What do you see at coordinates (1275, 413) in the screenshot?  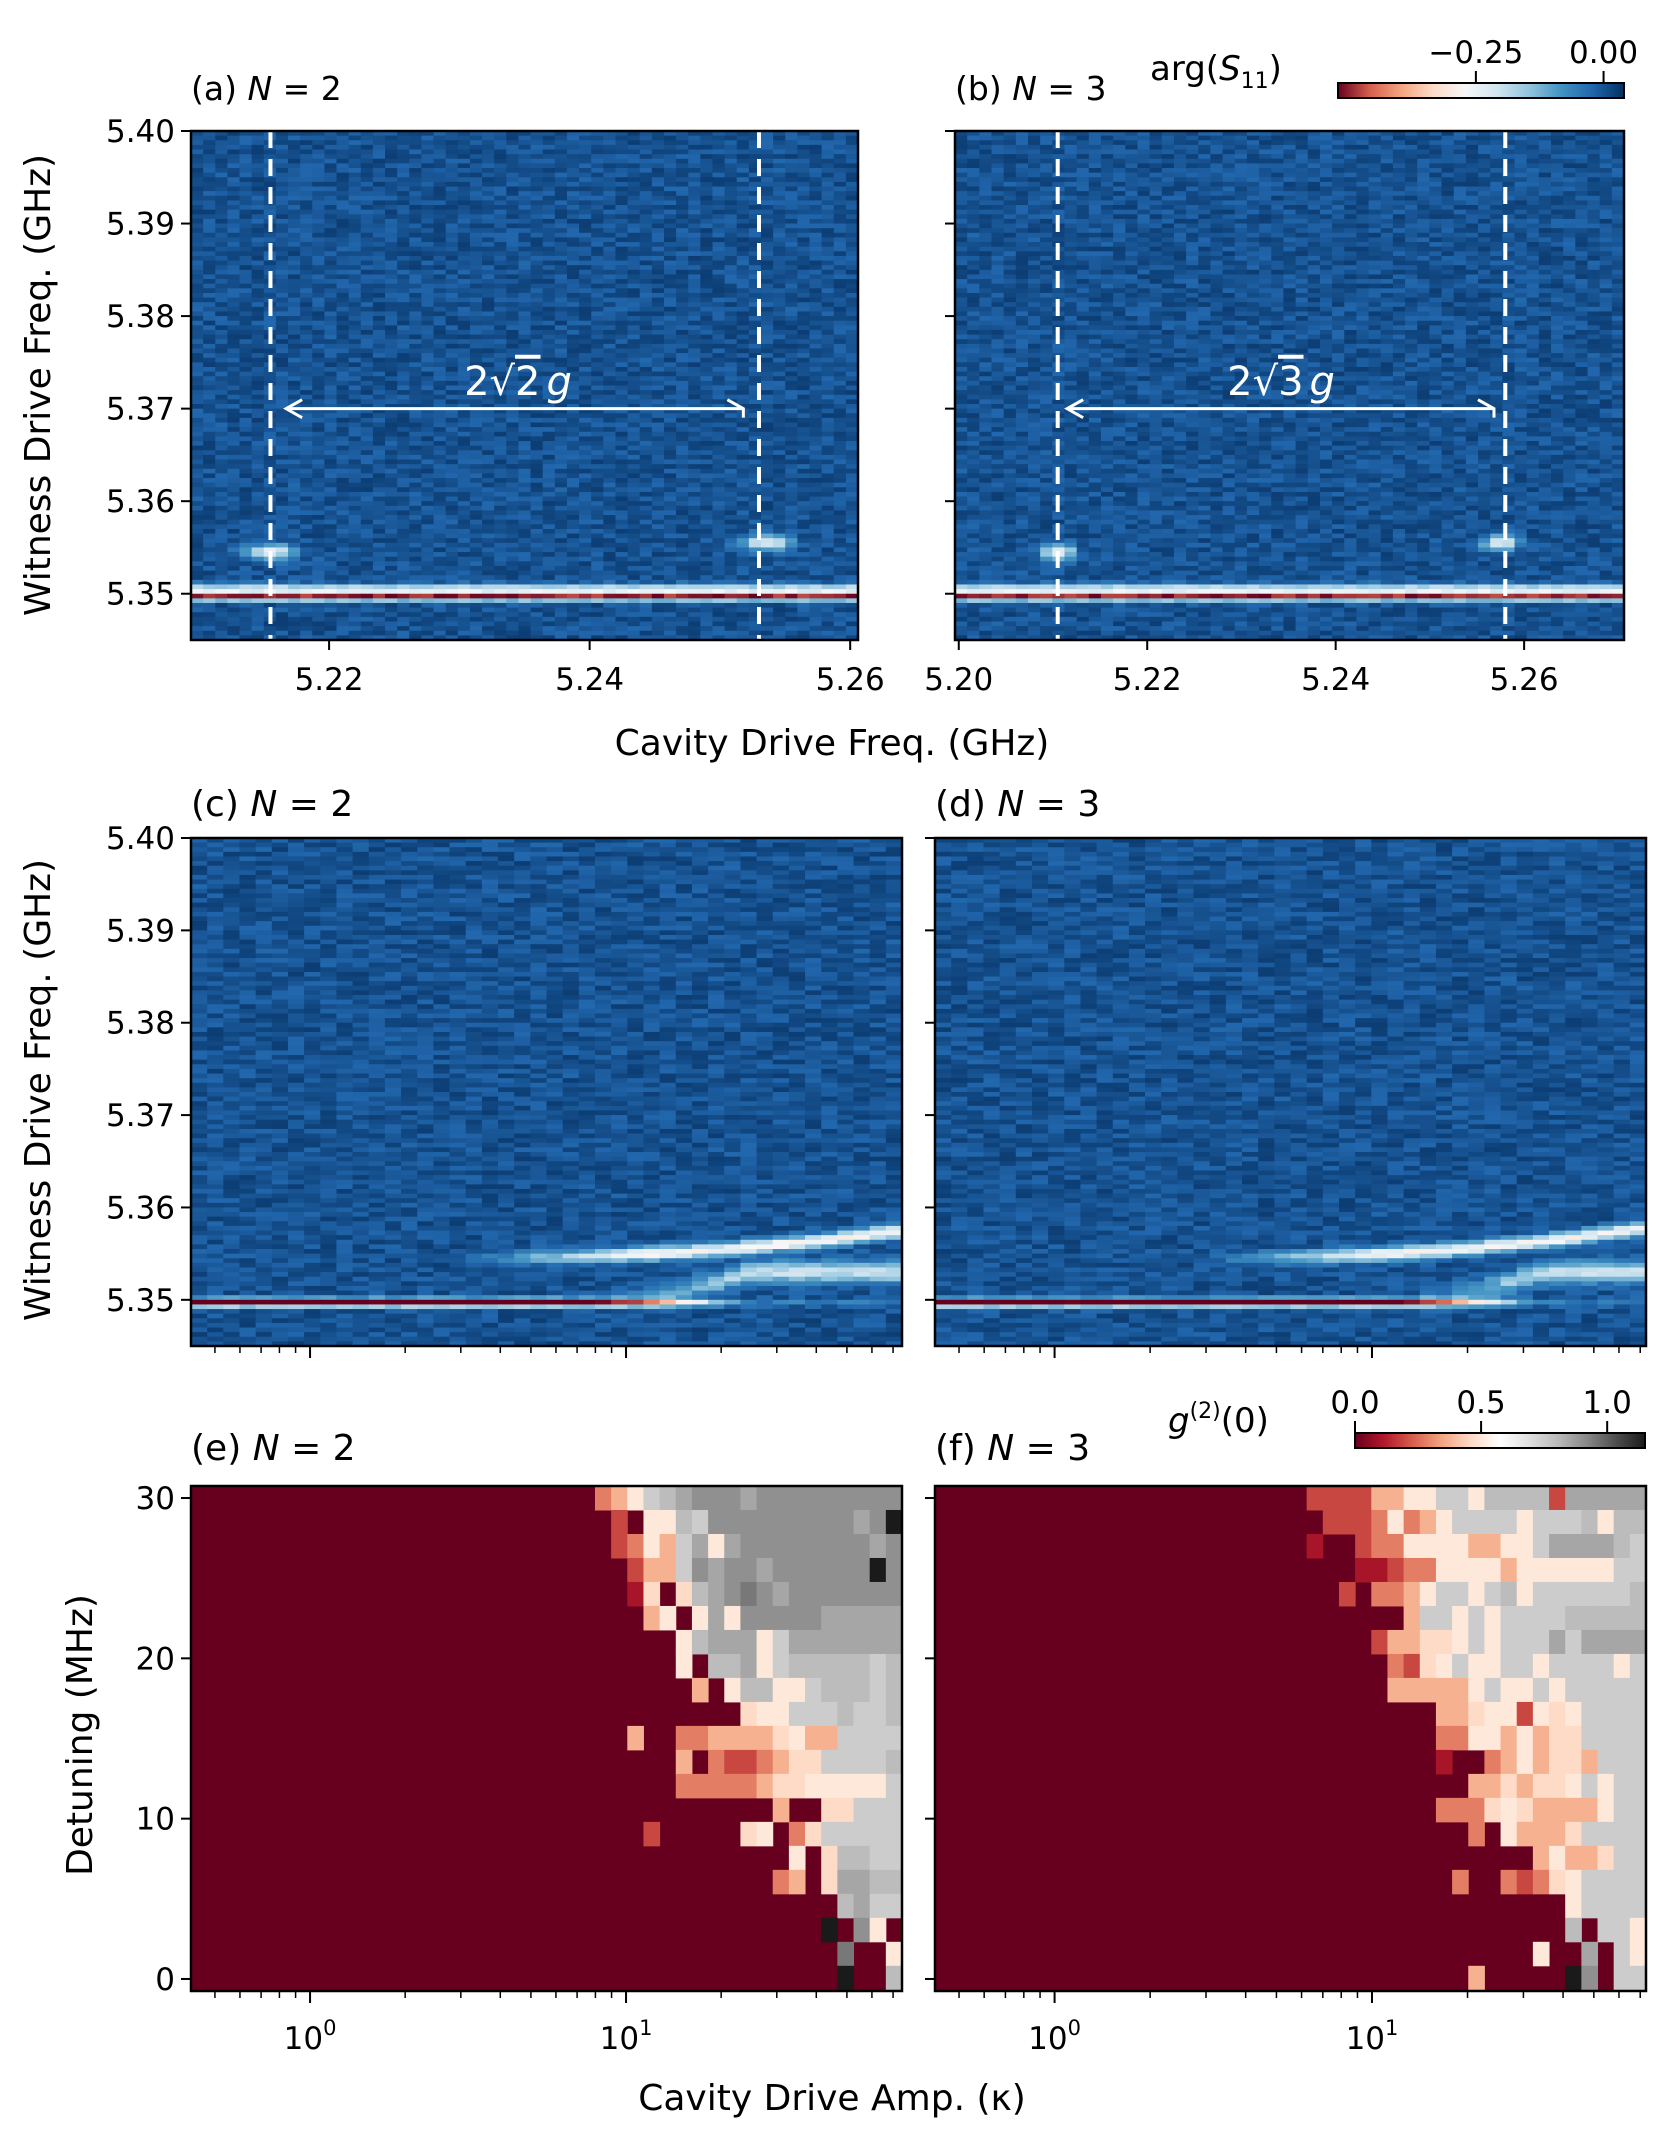 I see `panel-b-spectroscopy-n3: 2√3 g 5.20 5.22 5.24 5.26` at bounding box center [1275, 413].